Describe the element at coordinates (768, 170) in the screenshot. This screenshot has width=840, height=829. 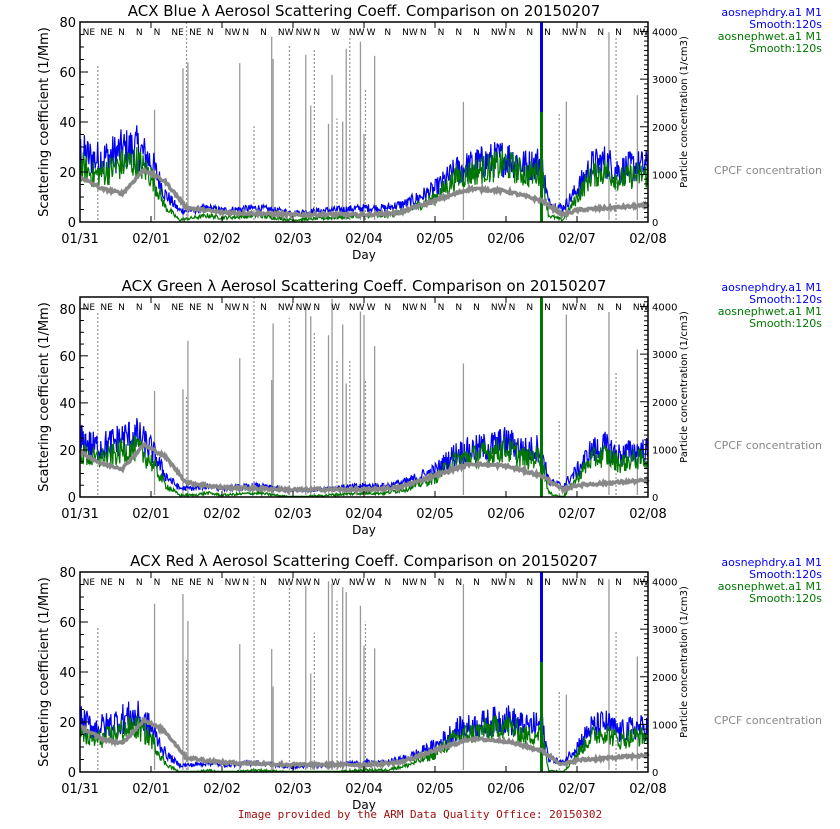
I see `legend-cpc-name: CPCF concentration` at that location.